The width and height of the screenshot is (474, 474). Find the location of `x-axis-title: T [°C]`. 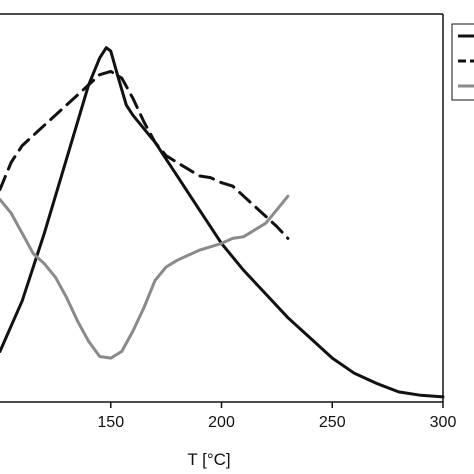

x-axis-title: T [°C] is located at coordinates (208, 459).